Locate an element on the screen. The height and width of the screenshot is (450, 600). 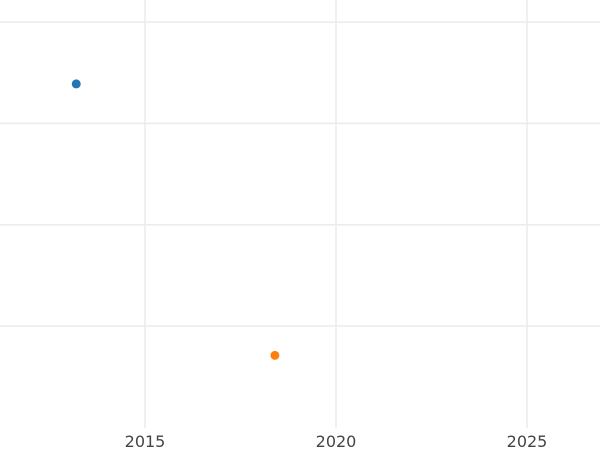
x-tick-label: 2015 is located at coordinates (145, 441).